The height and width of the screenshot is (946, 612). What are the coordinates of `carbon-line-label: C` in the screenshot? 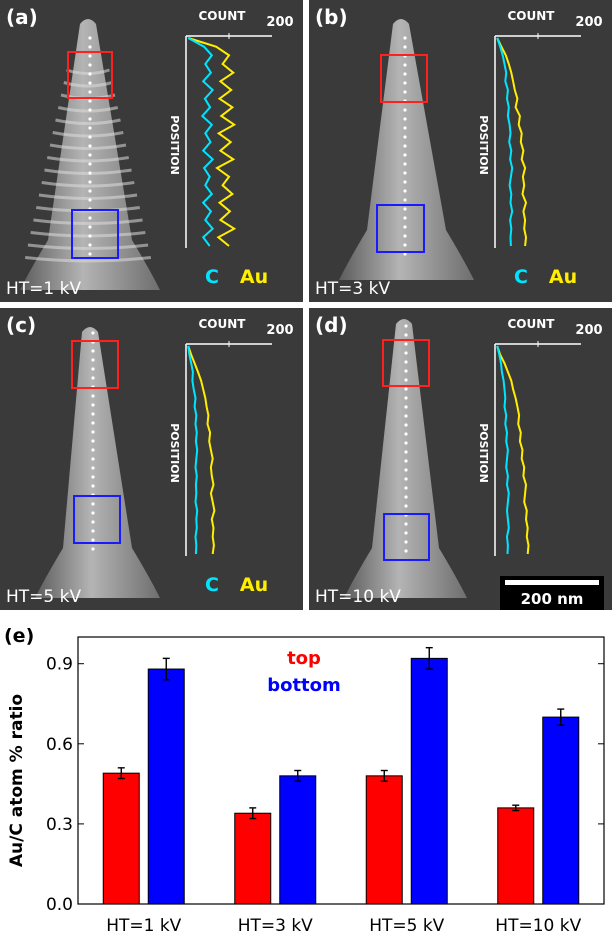 It's located at (212, 277).